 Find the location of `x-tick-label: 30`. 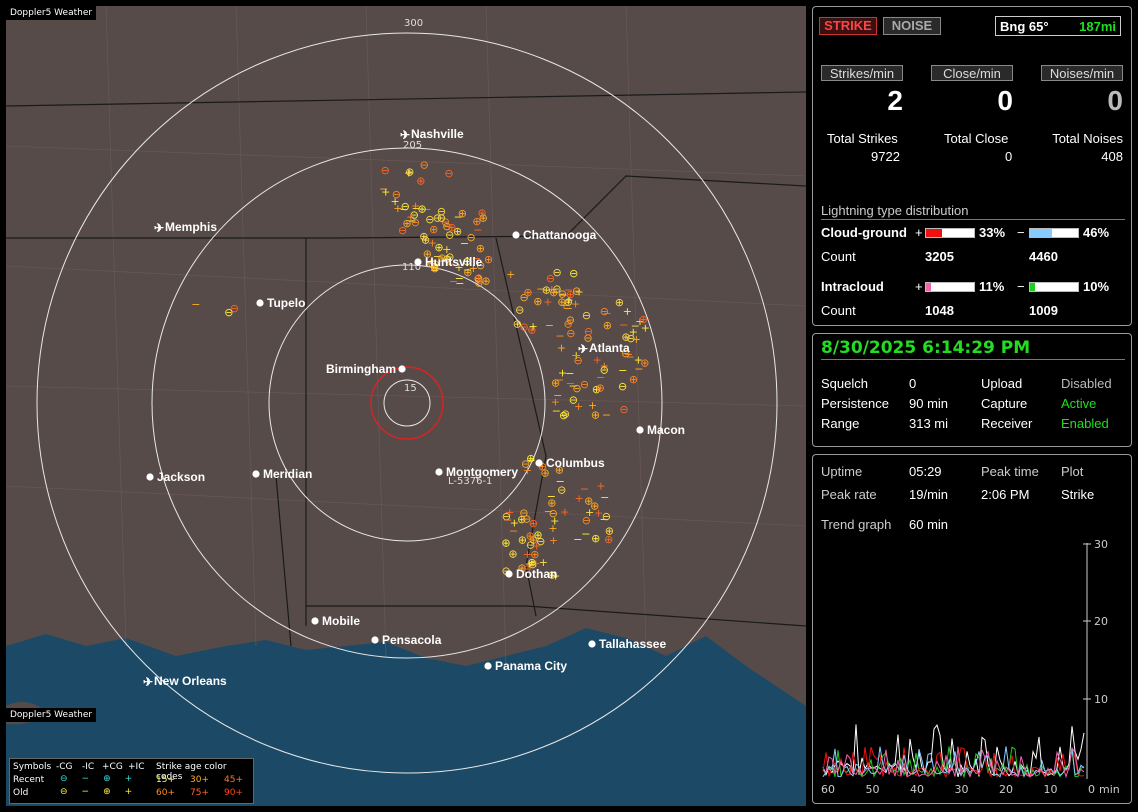

x-tick-label: 30 is located at coordinates (962, 789).